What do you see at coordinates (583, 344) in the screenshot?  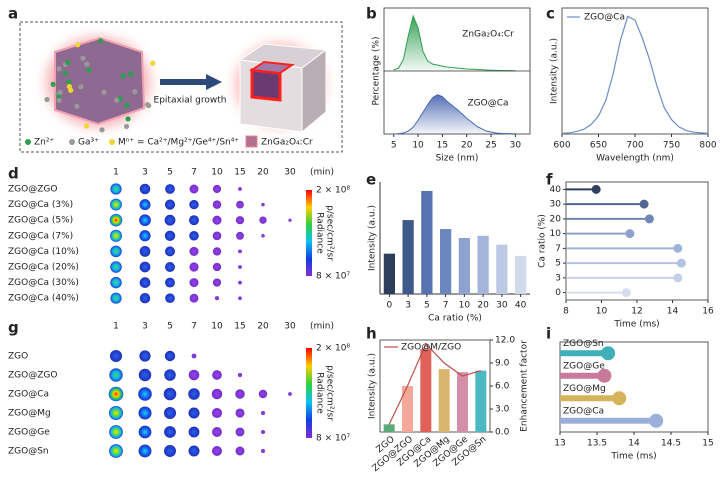 I see `category-label: ZGO@Sn` at bounding box center [583, 344].